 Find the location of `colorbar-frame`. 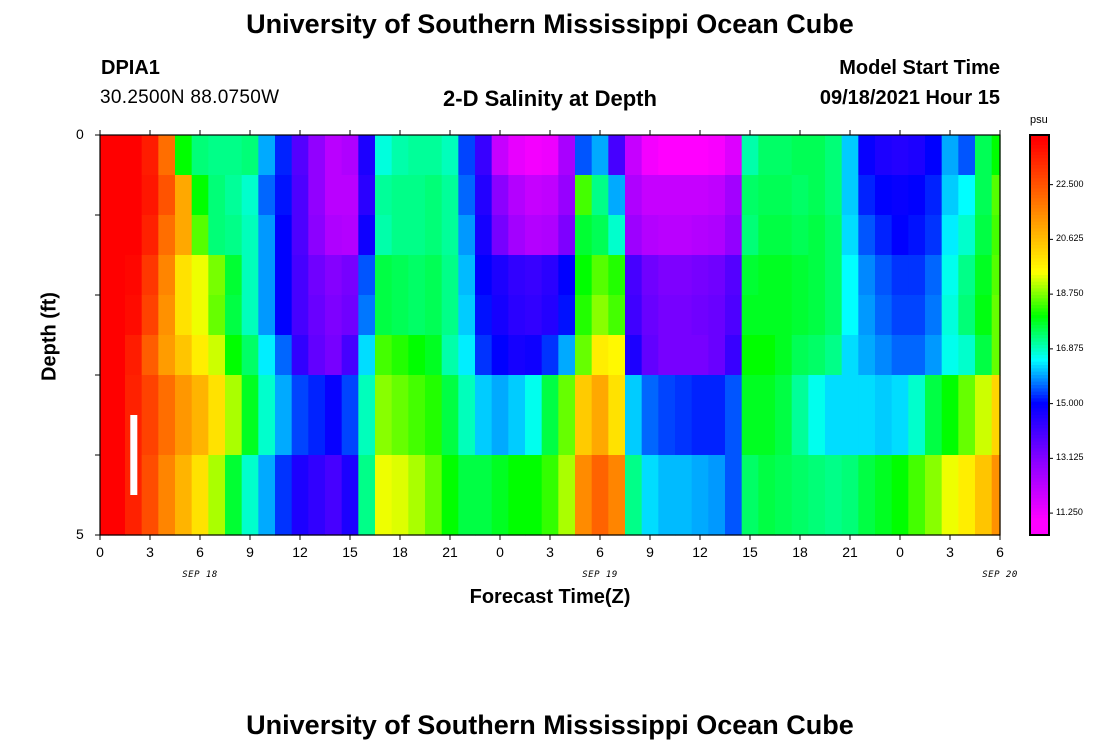

colorbar-frame is located at coordinates (1039, 335).